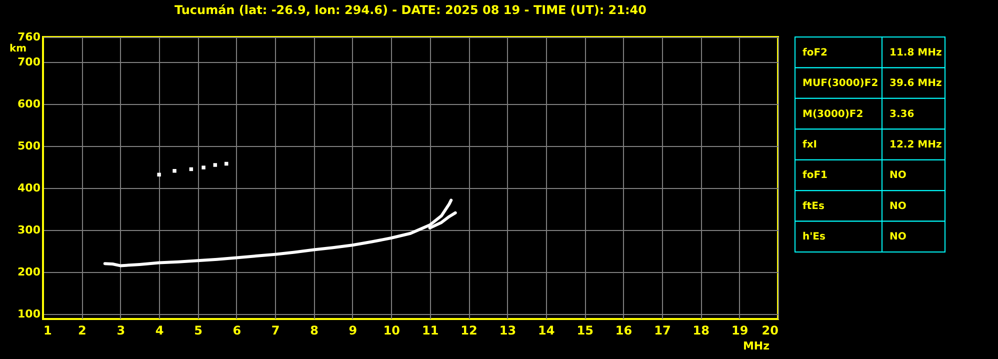 The image size is (998, 359). Describe the element at coordinates (237, 331) in the screenshot. I see `x-tick-label: 6` at that location.